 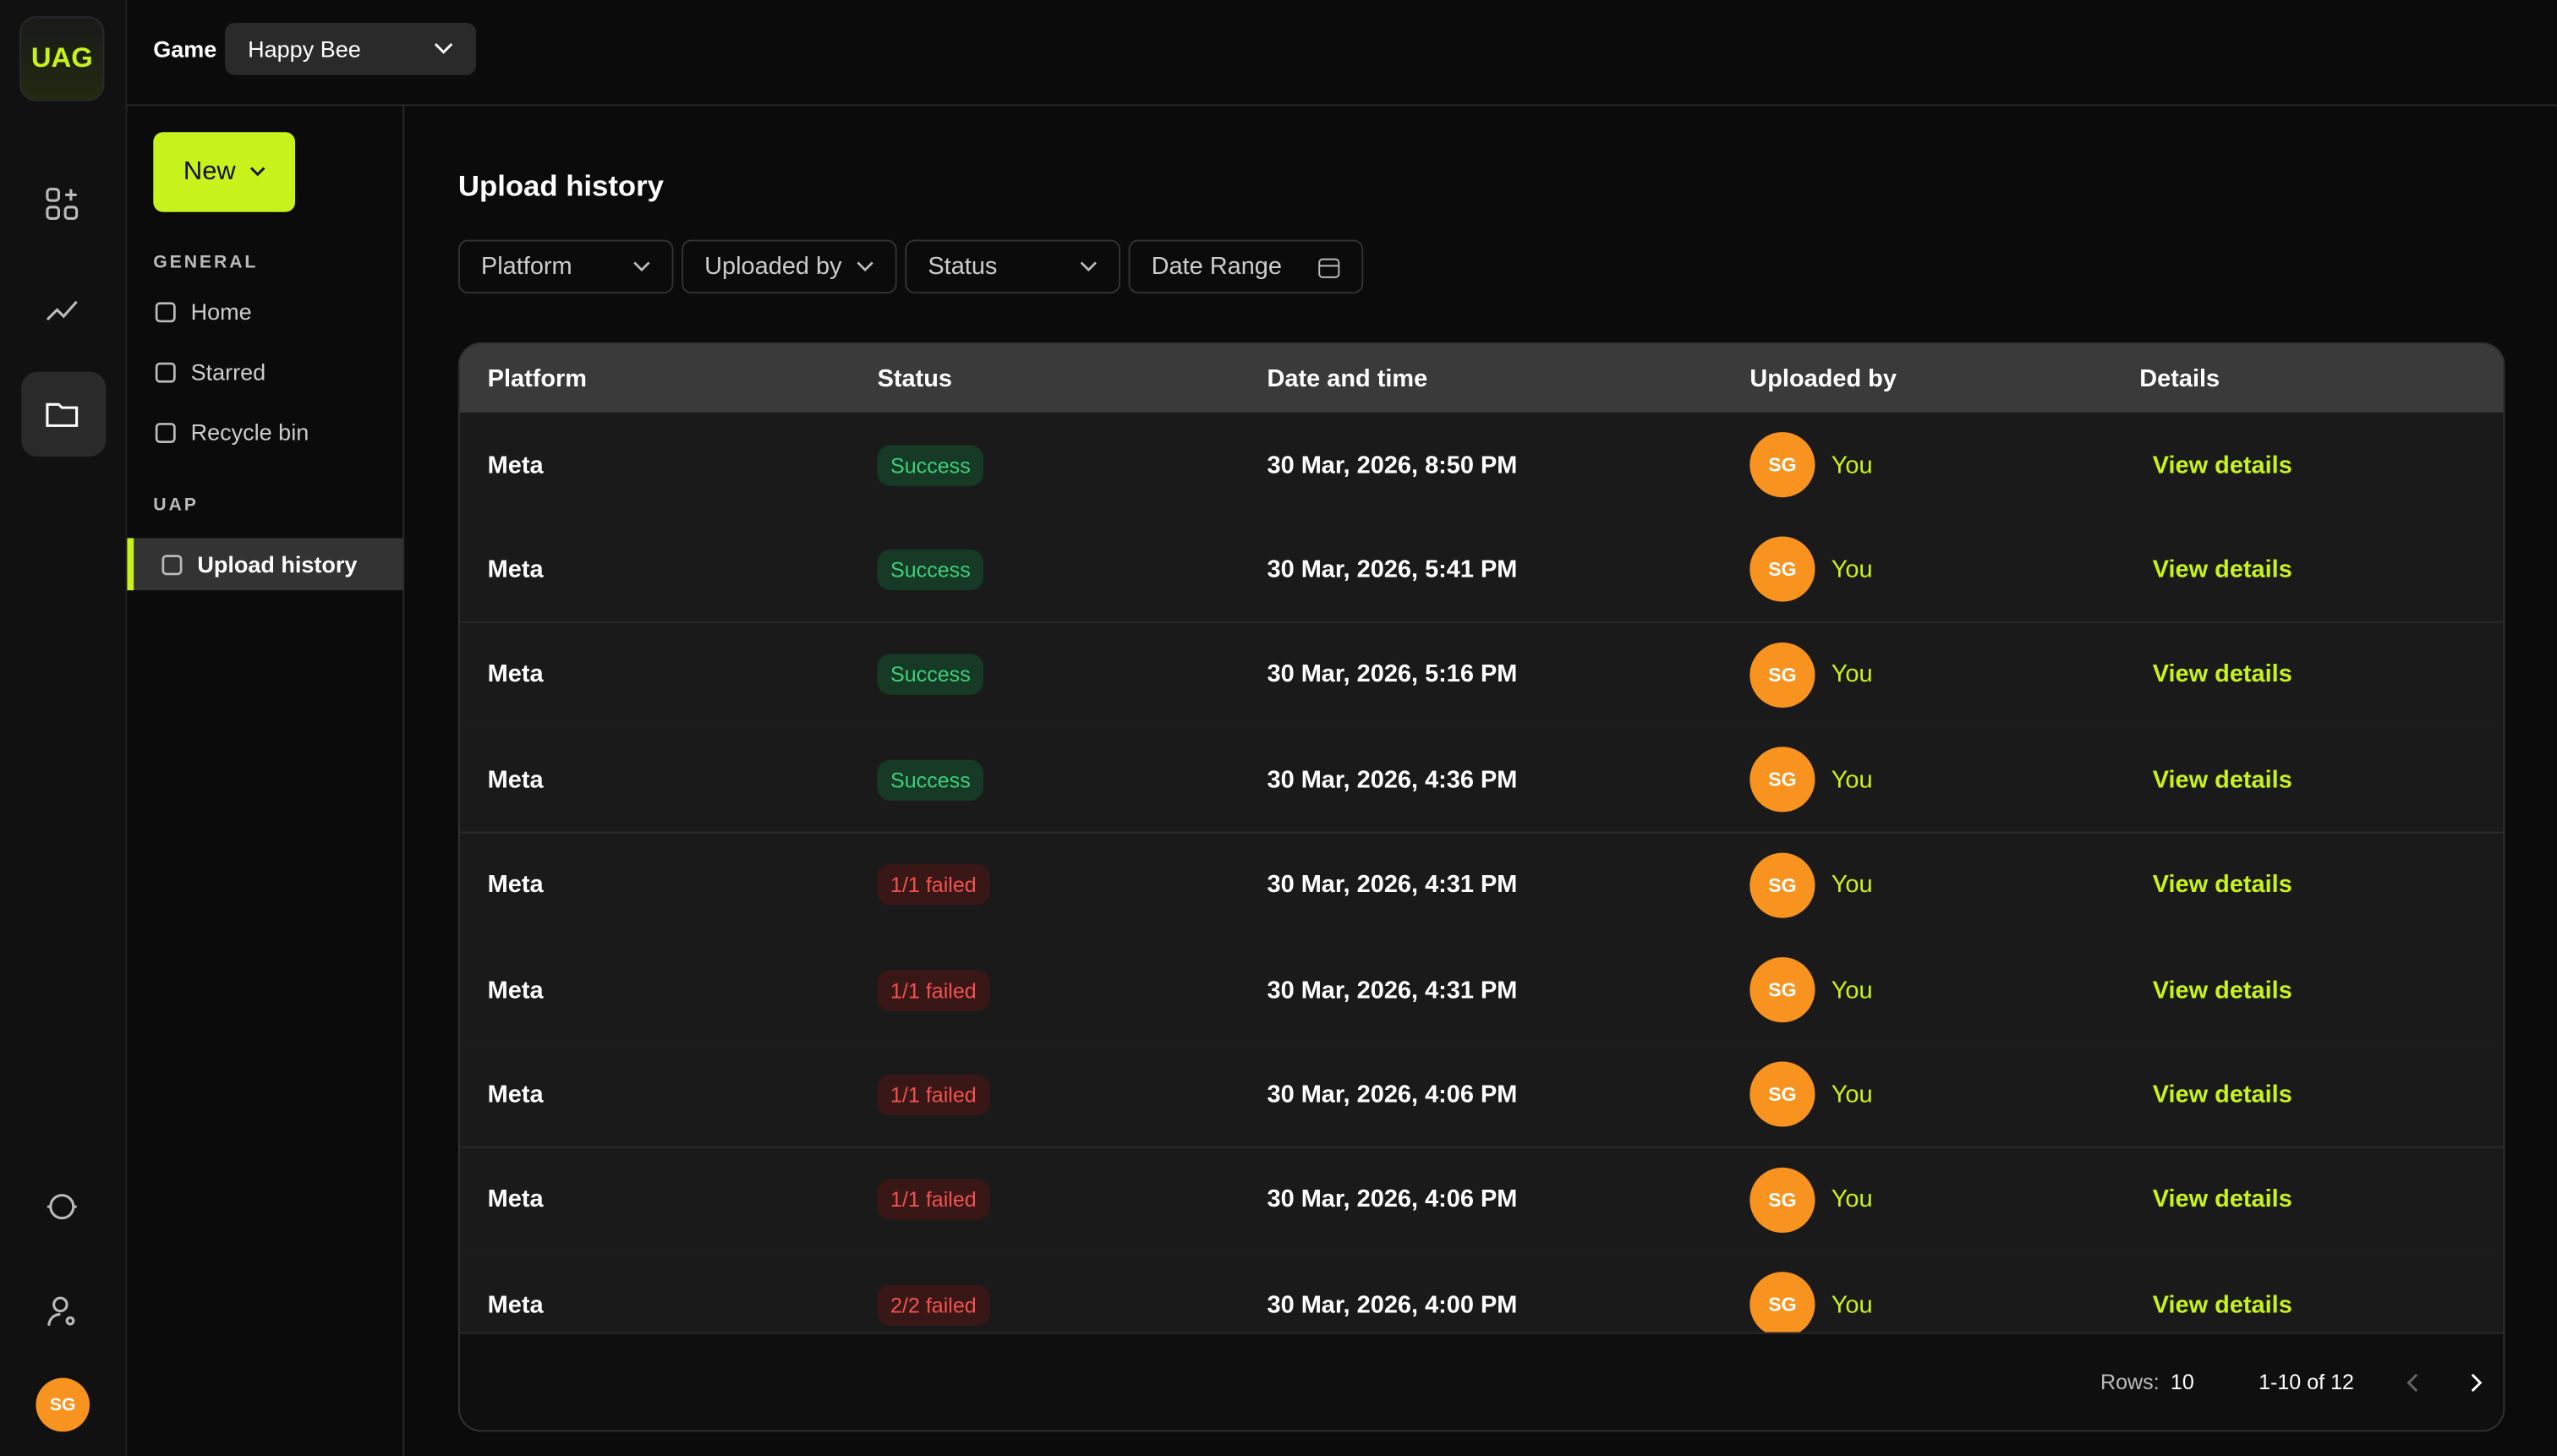 I want to click on page-title: Upload history, so click(x=560, y=186).